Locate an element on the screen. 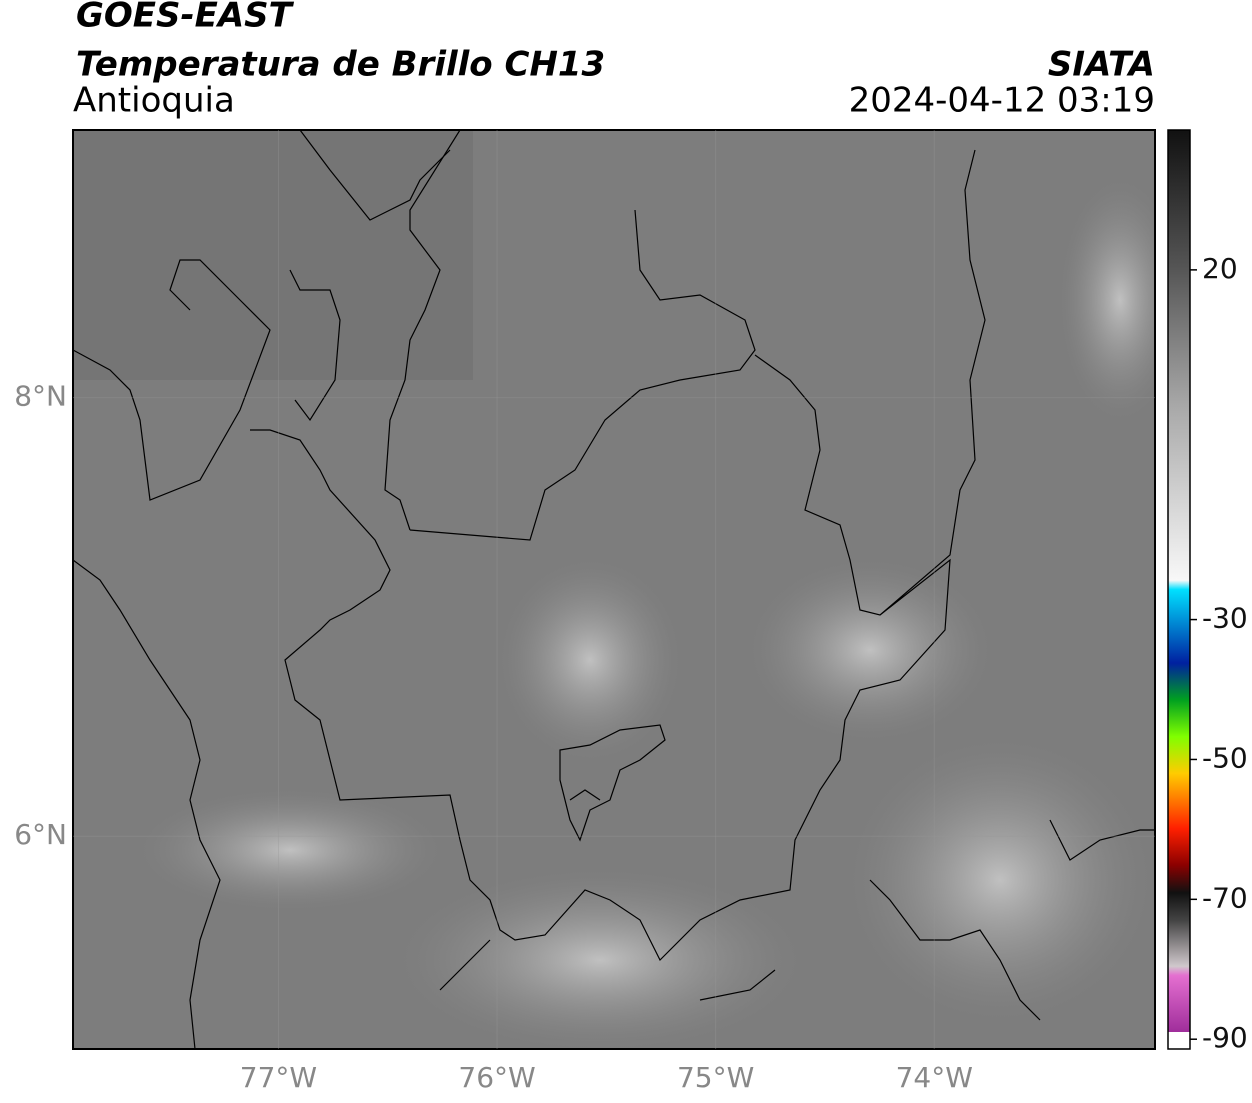 The height and width of the screenshot is (1103, 1252). colorbar-ticks: 20 -30 -50 -70 -90 is located at coordinates (1219, 653).